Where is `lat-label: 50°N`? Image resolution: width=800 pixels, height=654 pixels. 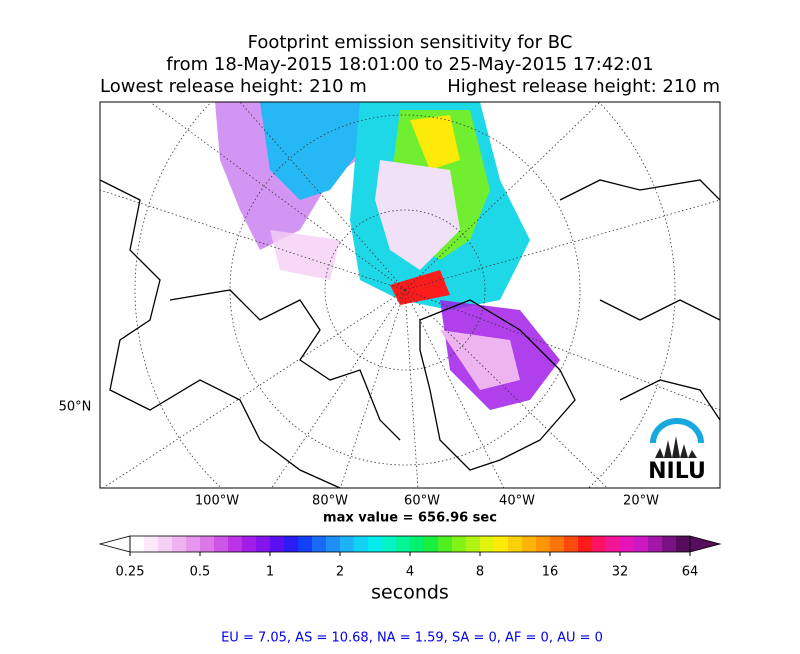
lat-label: 50°N is located at coordinates (75, 407).